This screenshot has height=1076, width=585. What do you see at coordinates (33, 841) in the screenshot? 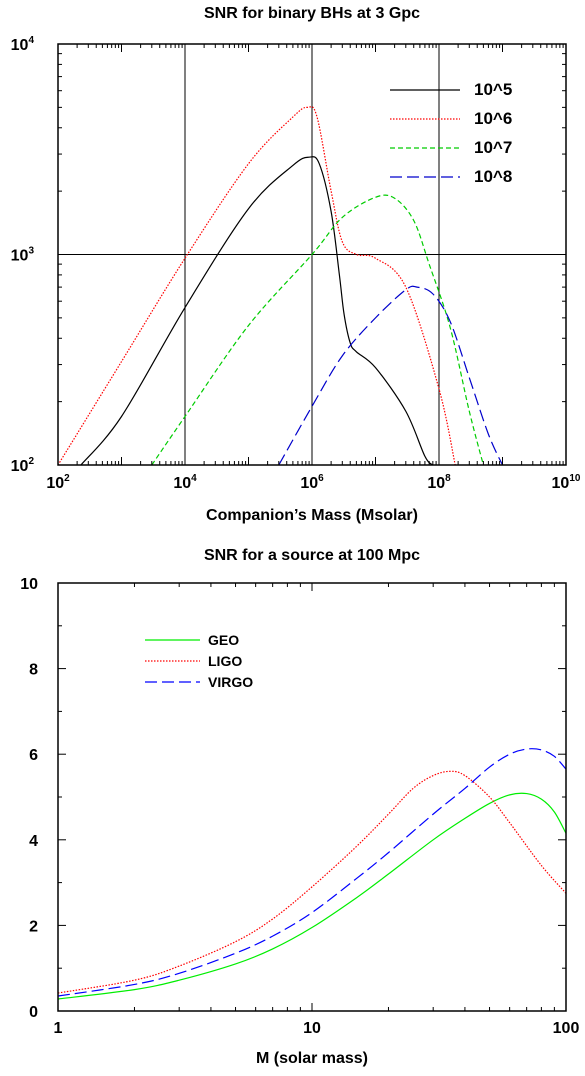
I see `y-tick-label: 4` at bounding box center [33, 841].